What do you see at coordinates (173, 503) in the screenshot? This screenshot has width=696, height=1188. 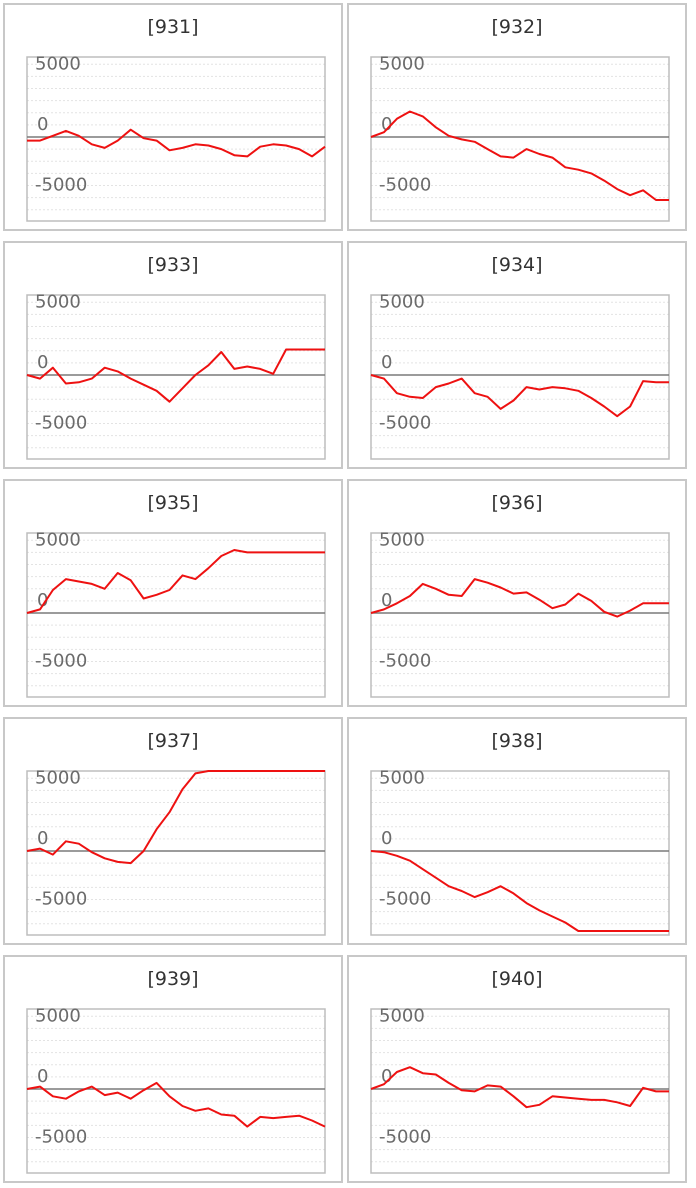 I see `chart-title: [935]` at bounding box center [173, 503].